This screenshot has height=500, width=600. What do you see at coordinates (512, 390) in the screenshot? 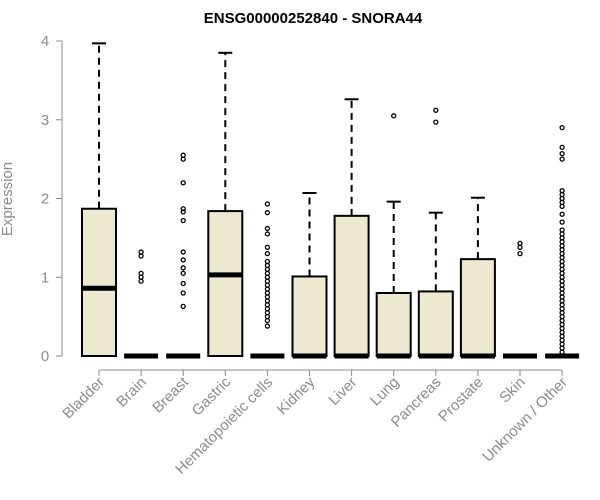
I see `x-tick-label: Skin` at bounding box center [512, 390].